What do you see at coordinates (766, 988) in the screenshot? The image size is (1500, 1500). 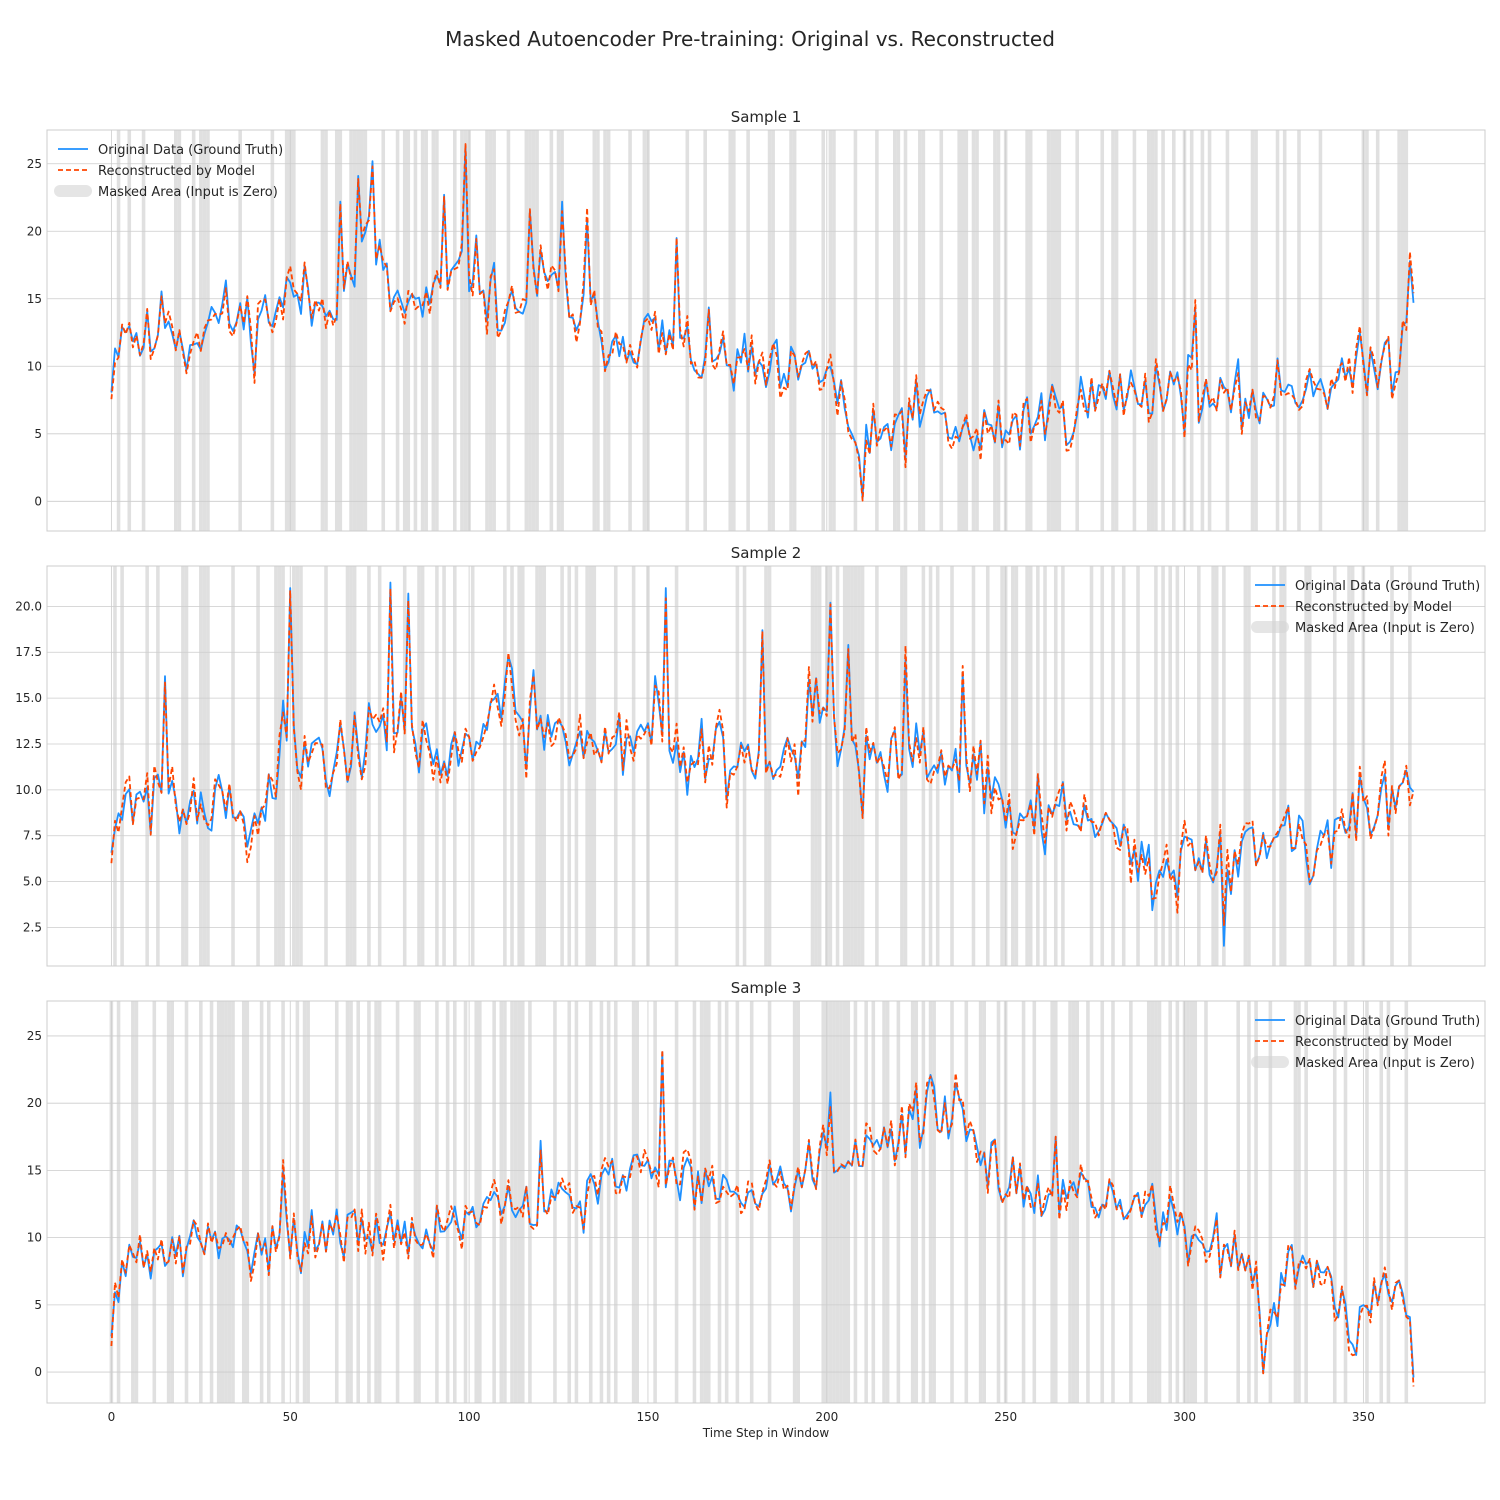 I see `subplot-title: Sample 3` at bounding box center [766, 988].